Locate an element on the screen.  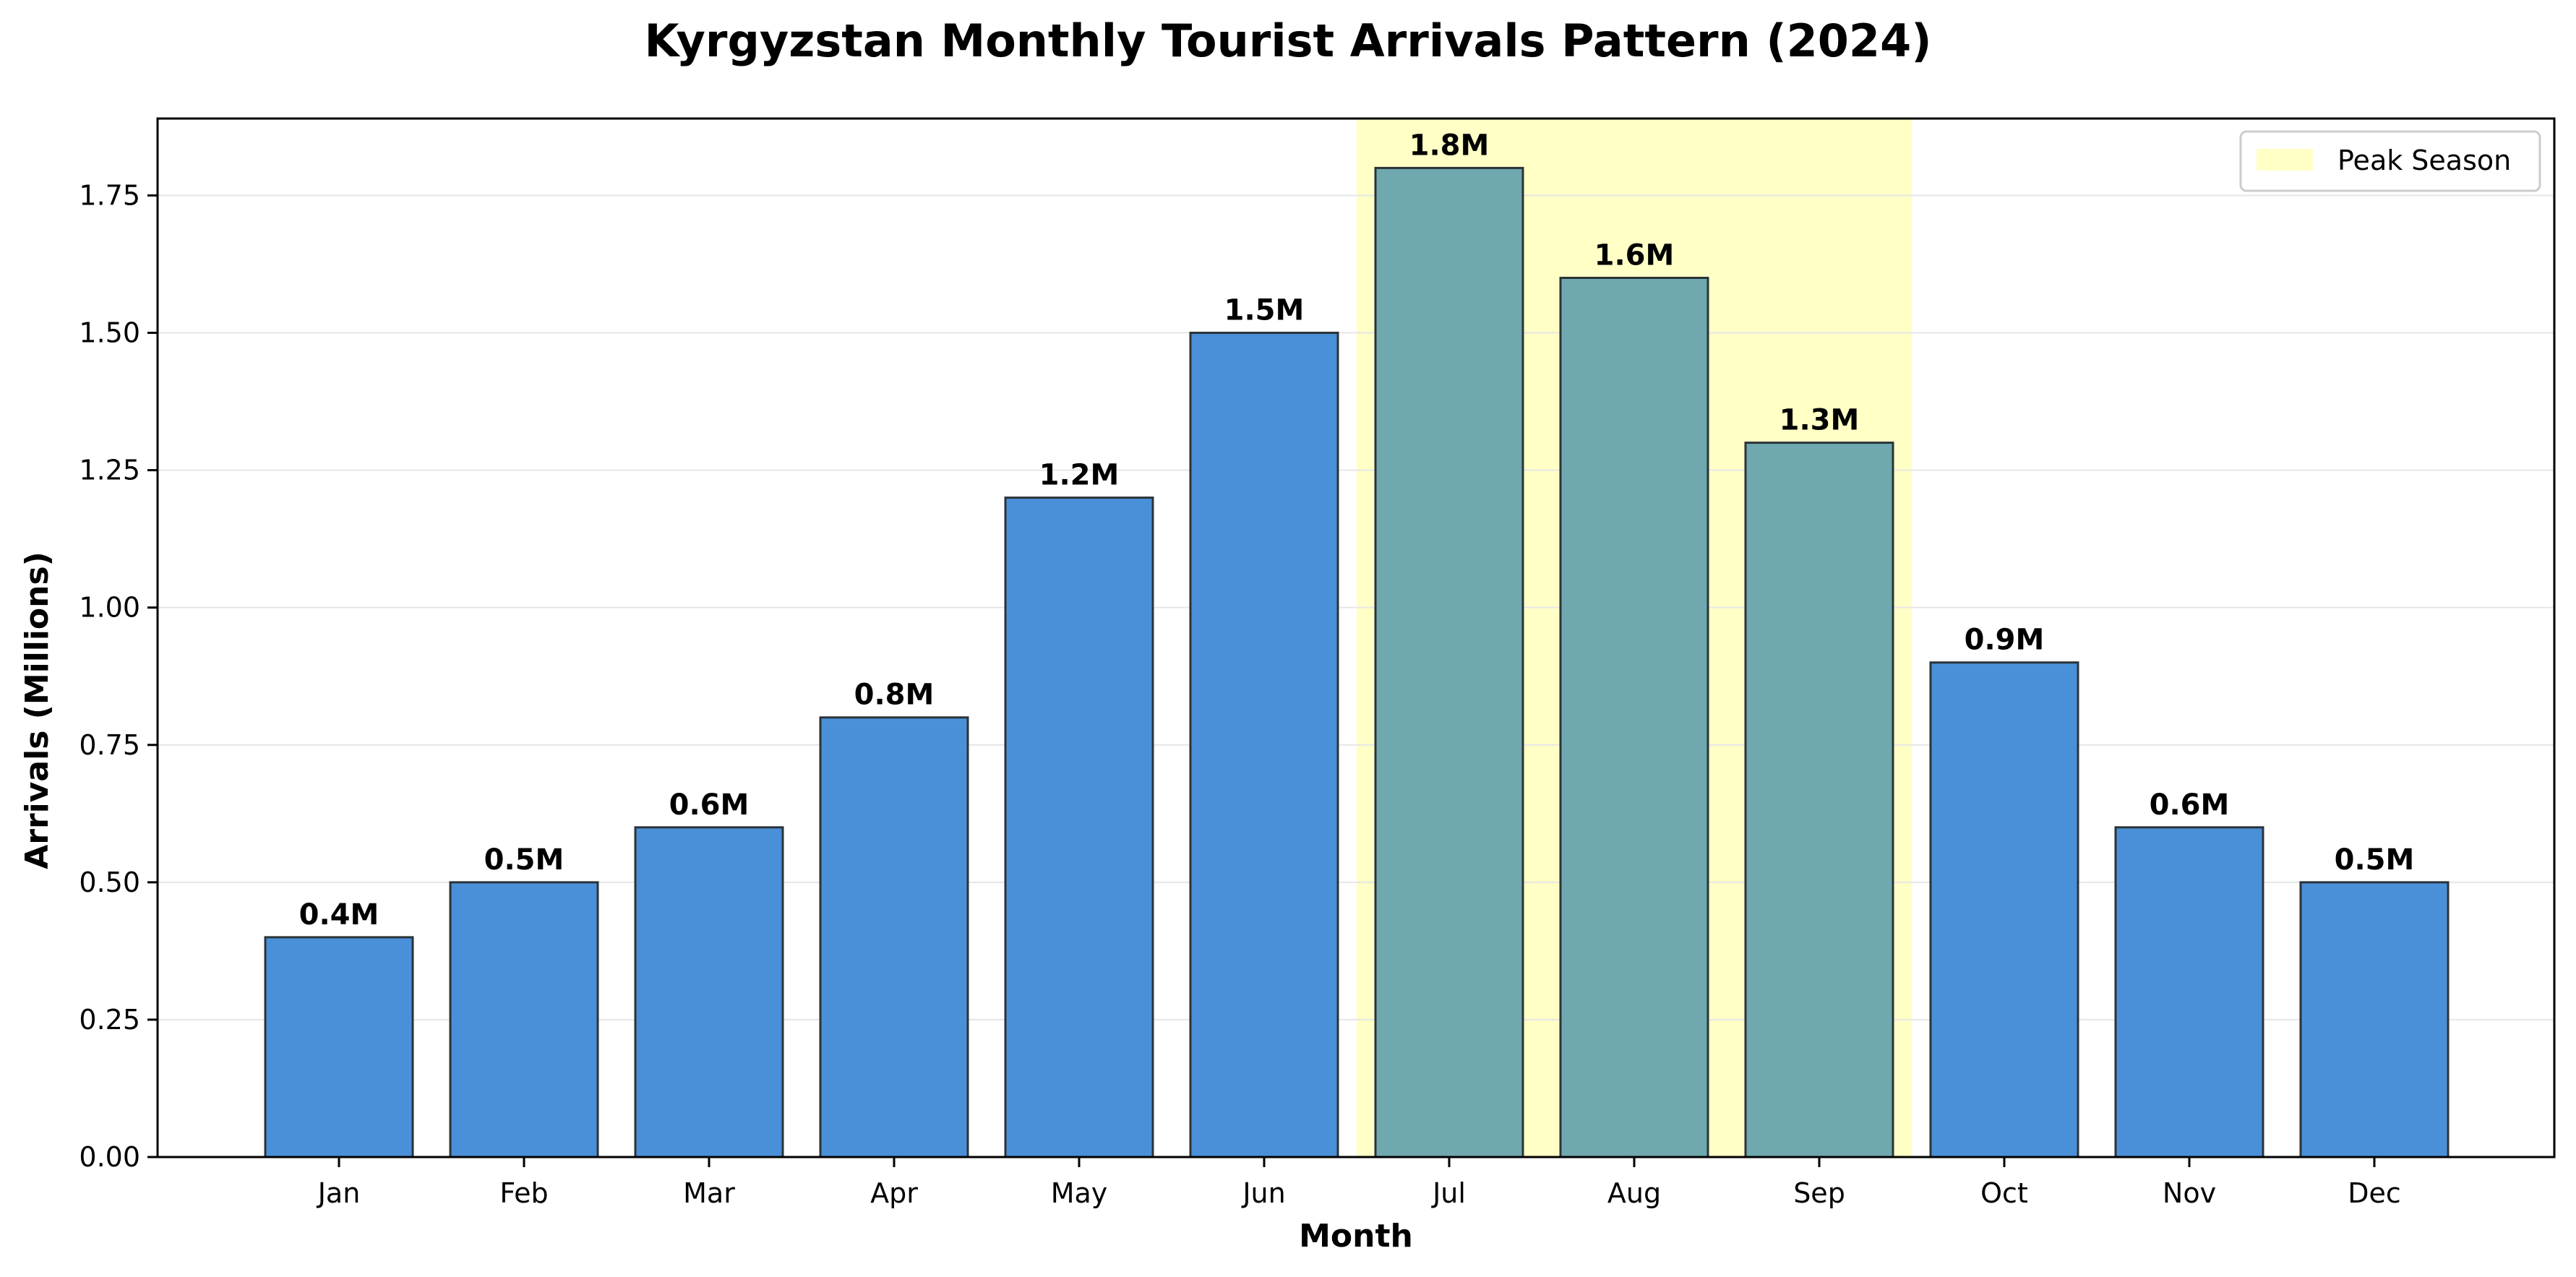
data-label-may: 1.2M is located at coordinates (1080, 475).